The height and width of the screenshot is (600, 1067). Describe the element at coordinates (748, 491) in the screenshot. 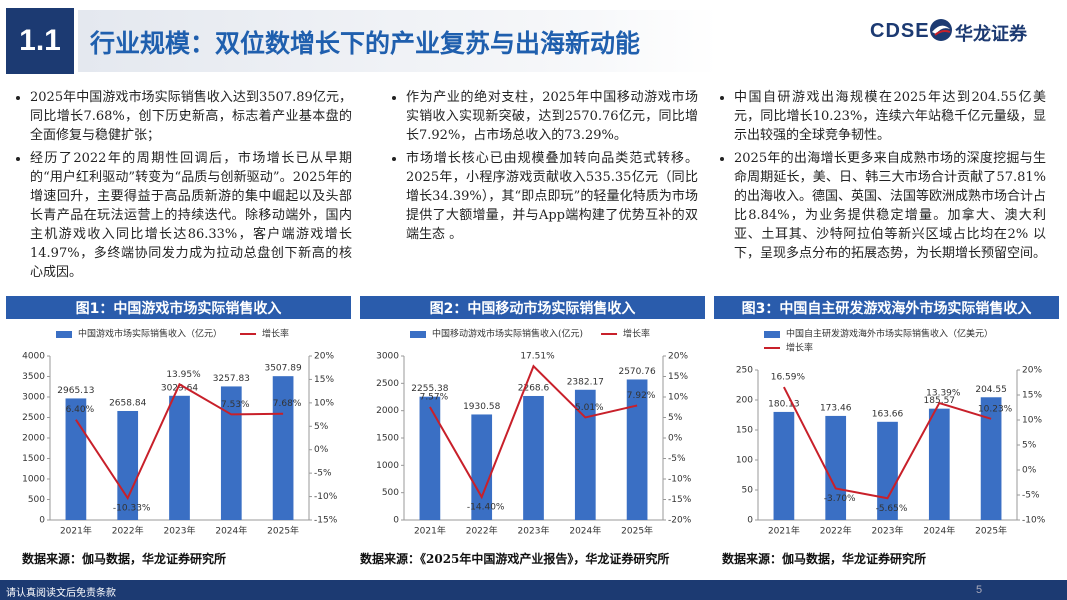

I see `y-tick-label: 50` at that location.